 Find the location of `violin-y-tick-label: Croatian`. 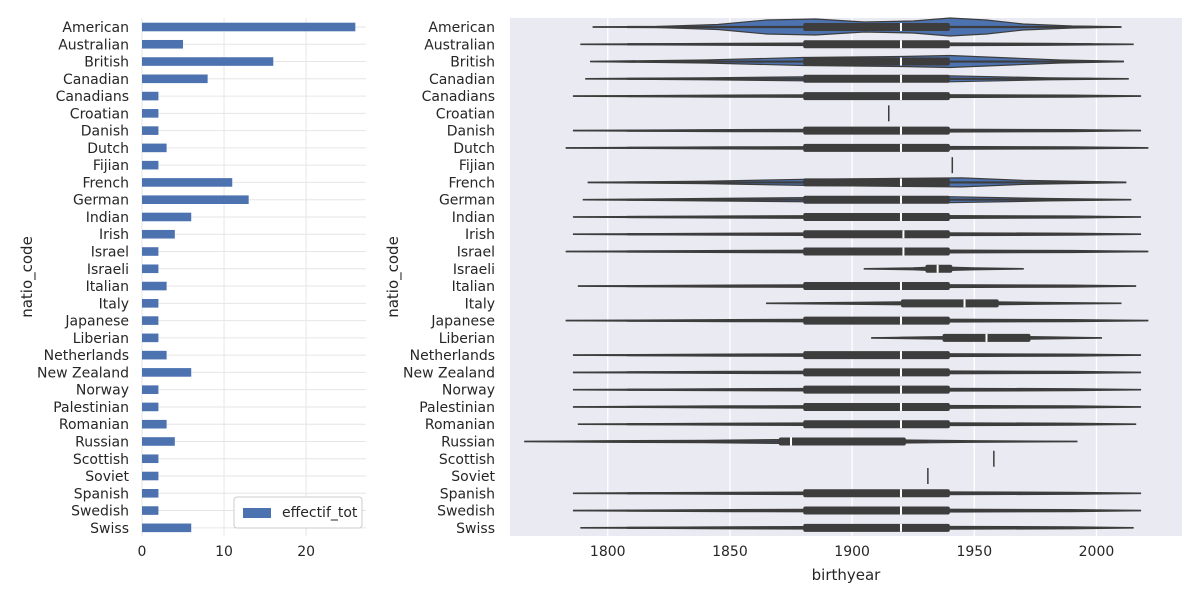

violin-y-tick-label: Croatian is located at coordinates (465, 114).